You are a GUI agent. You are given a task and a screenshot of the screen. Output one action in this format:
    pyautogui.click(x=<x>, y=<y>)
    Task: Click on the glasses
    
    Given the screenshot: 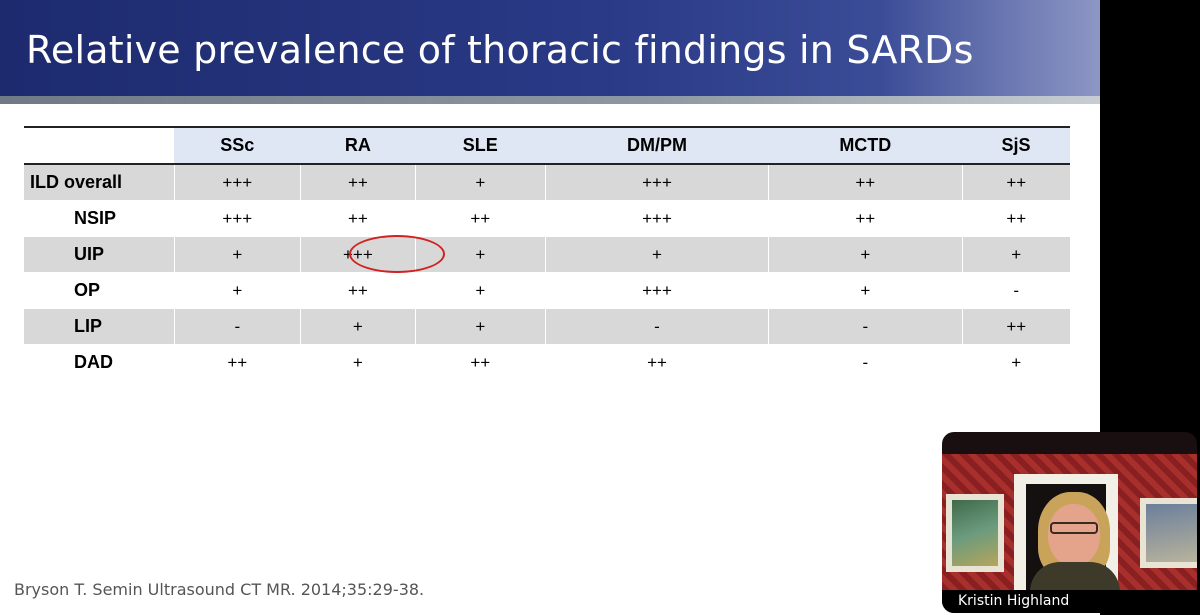 What is the action you would take?
    pyautogui.click(x=1074, y=528)
    